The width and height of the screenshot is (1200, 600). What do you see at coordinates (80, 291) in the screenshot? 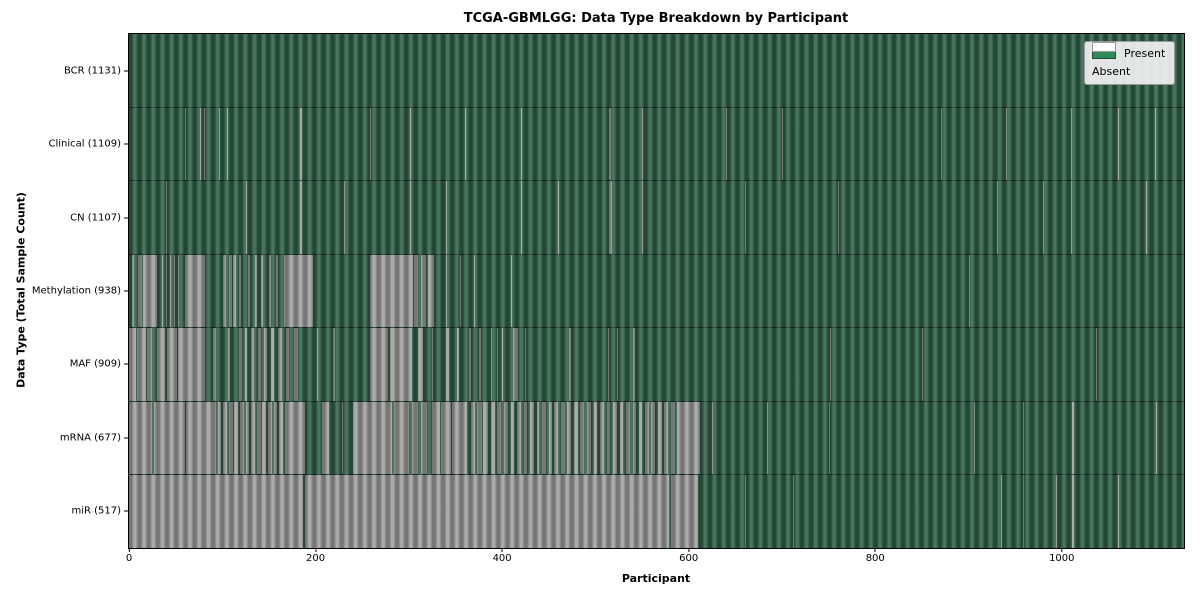
I see `y-tick-Methylation: Methylation (938)` at bounding box center [80, 291].